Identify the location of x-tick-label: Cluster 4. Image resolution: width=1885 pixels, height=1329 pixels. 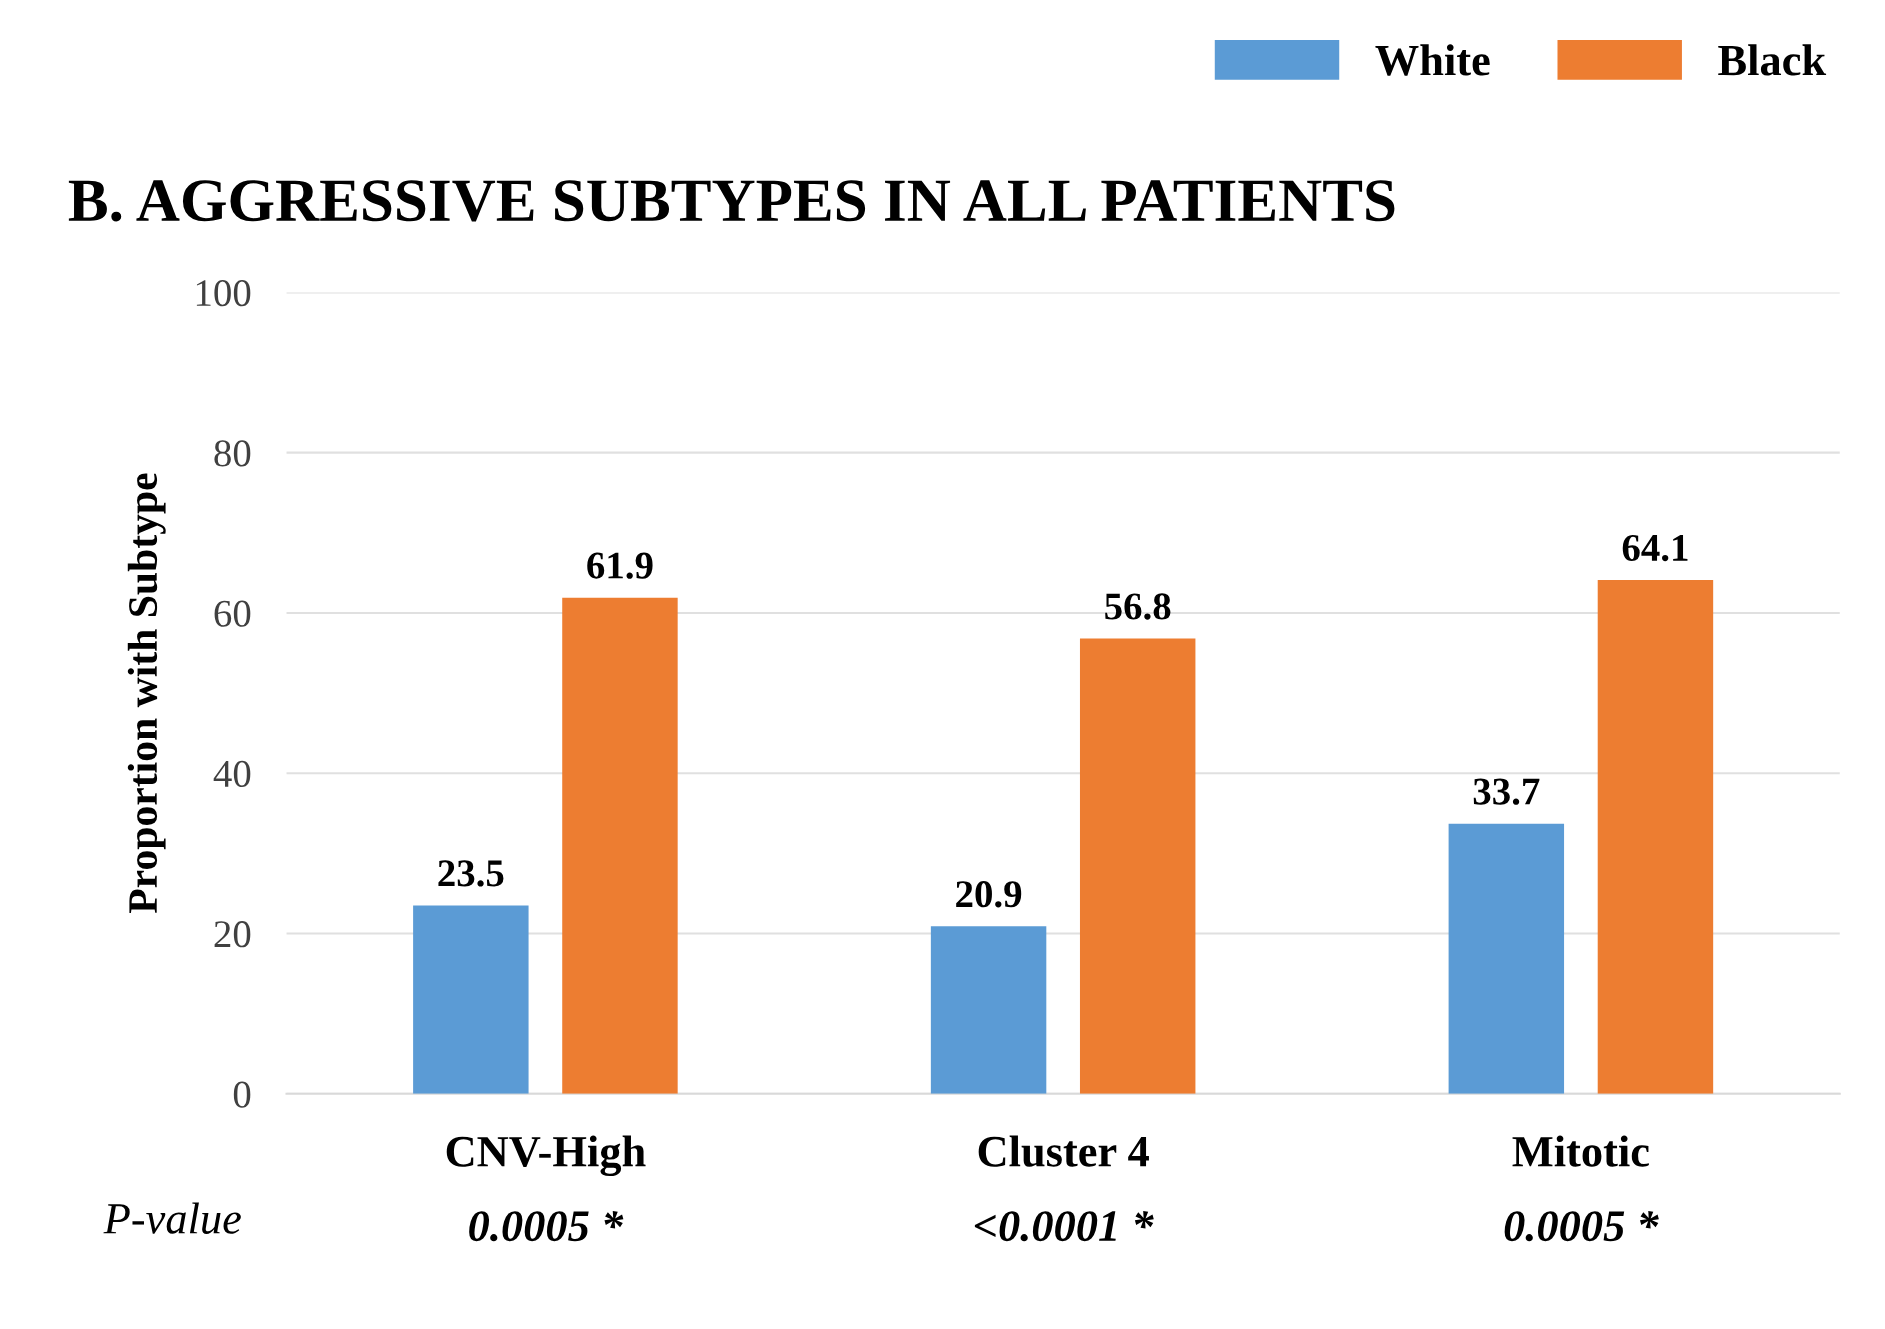
(1063, 1151).